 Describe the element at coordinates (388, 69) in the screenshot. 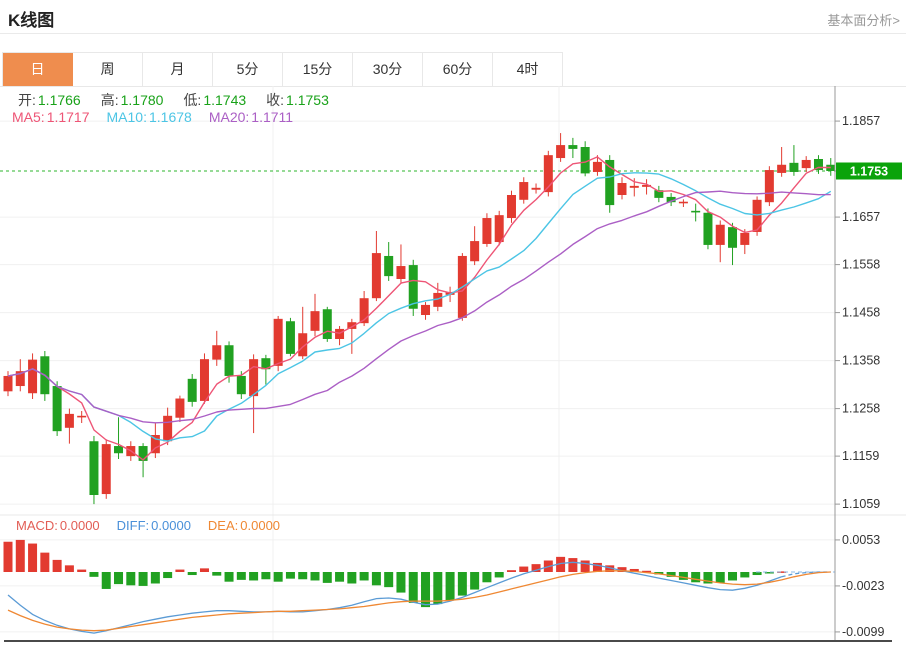

I see `tab-30min: 30分` at that location.